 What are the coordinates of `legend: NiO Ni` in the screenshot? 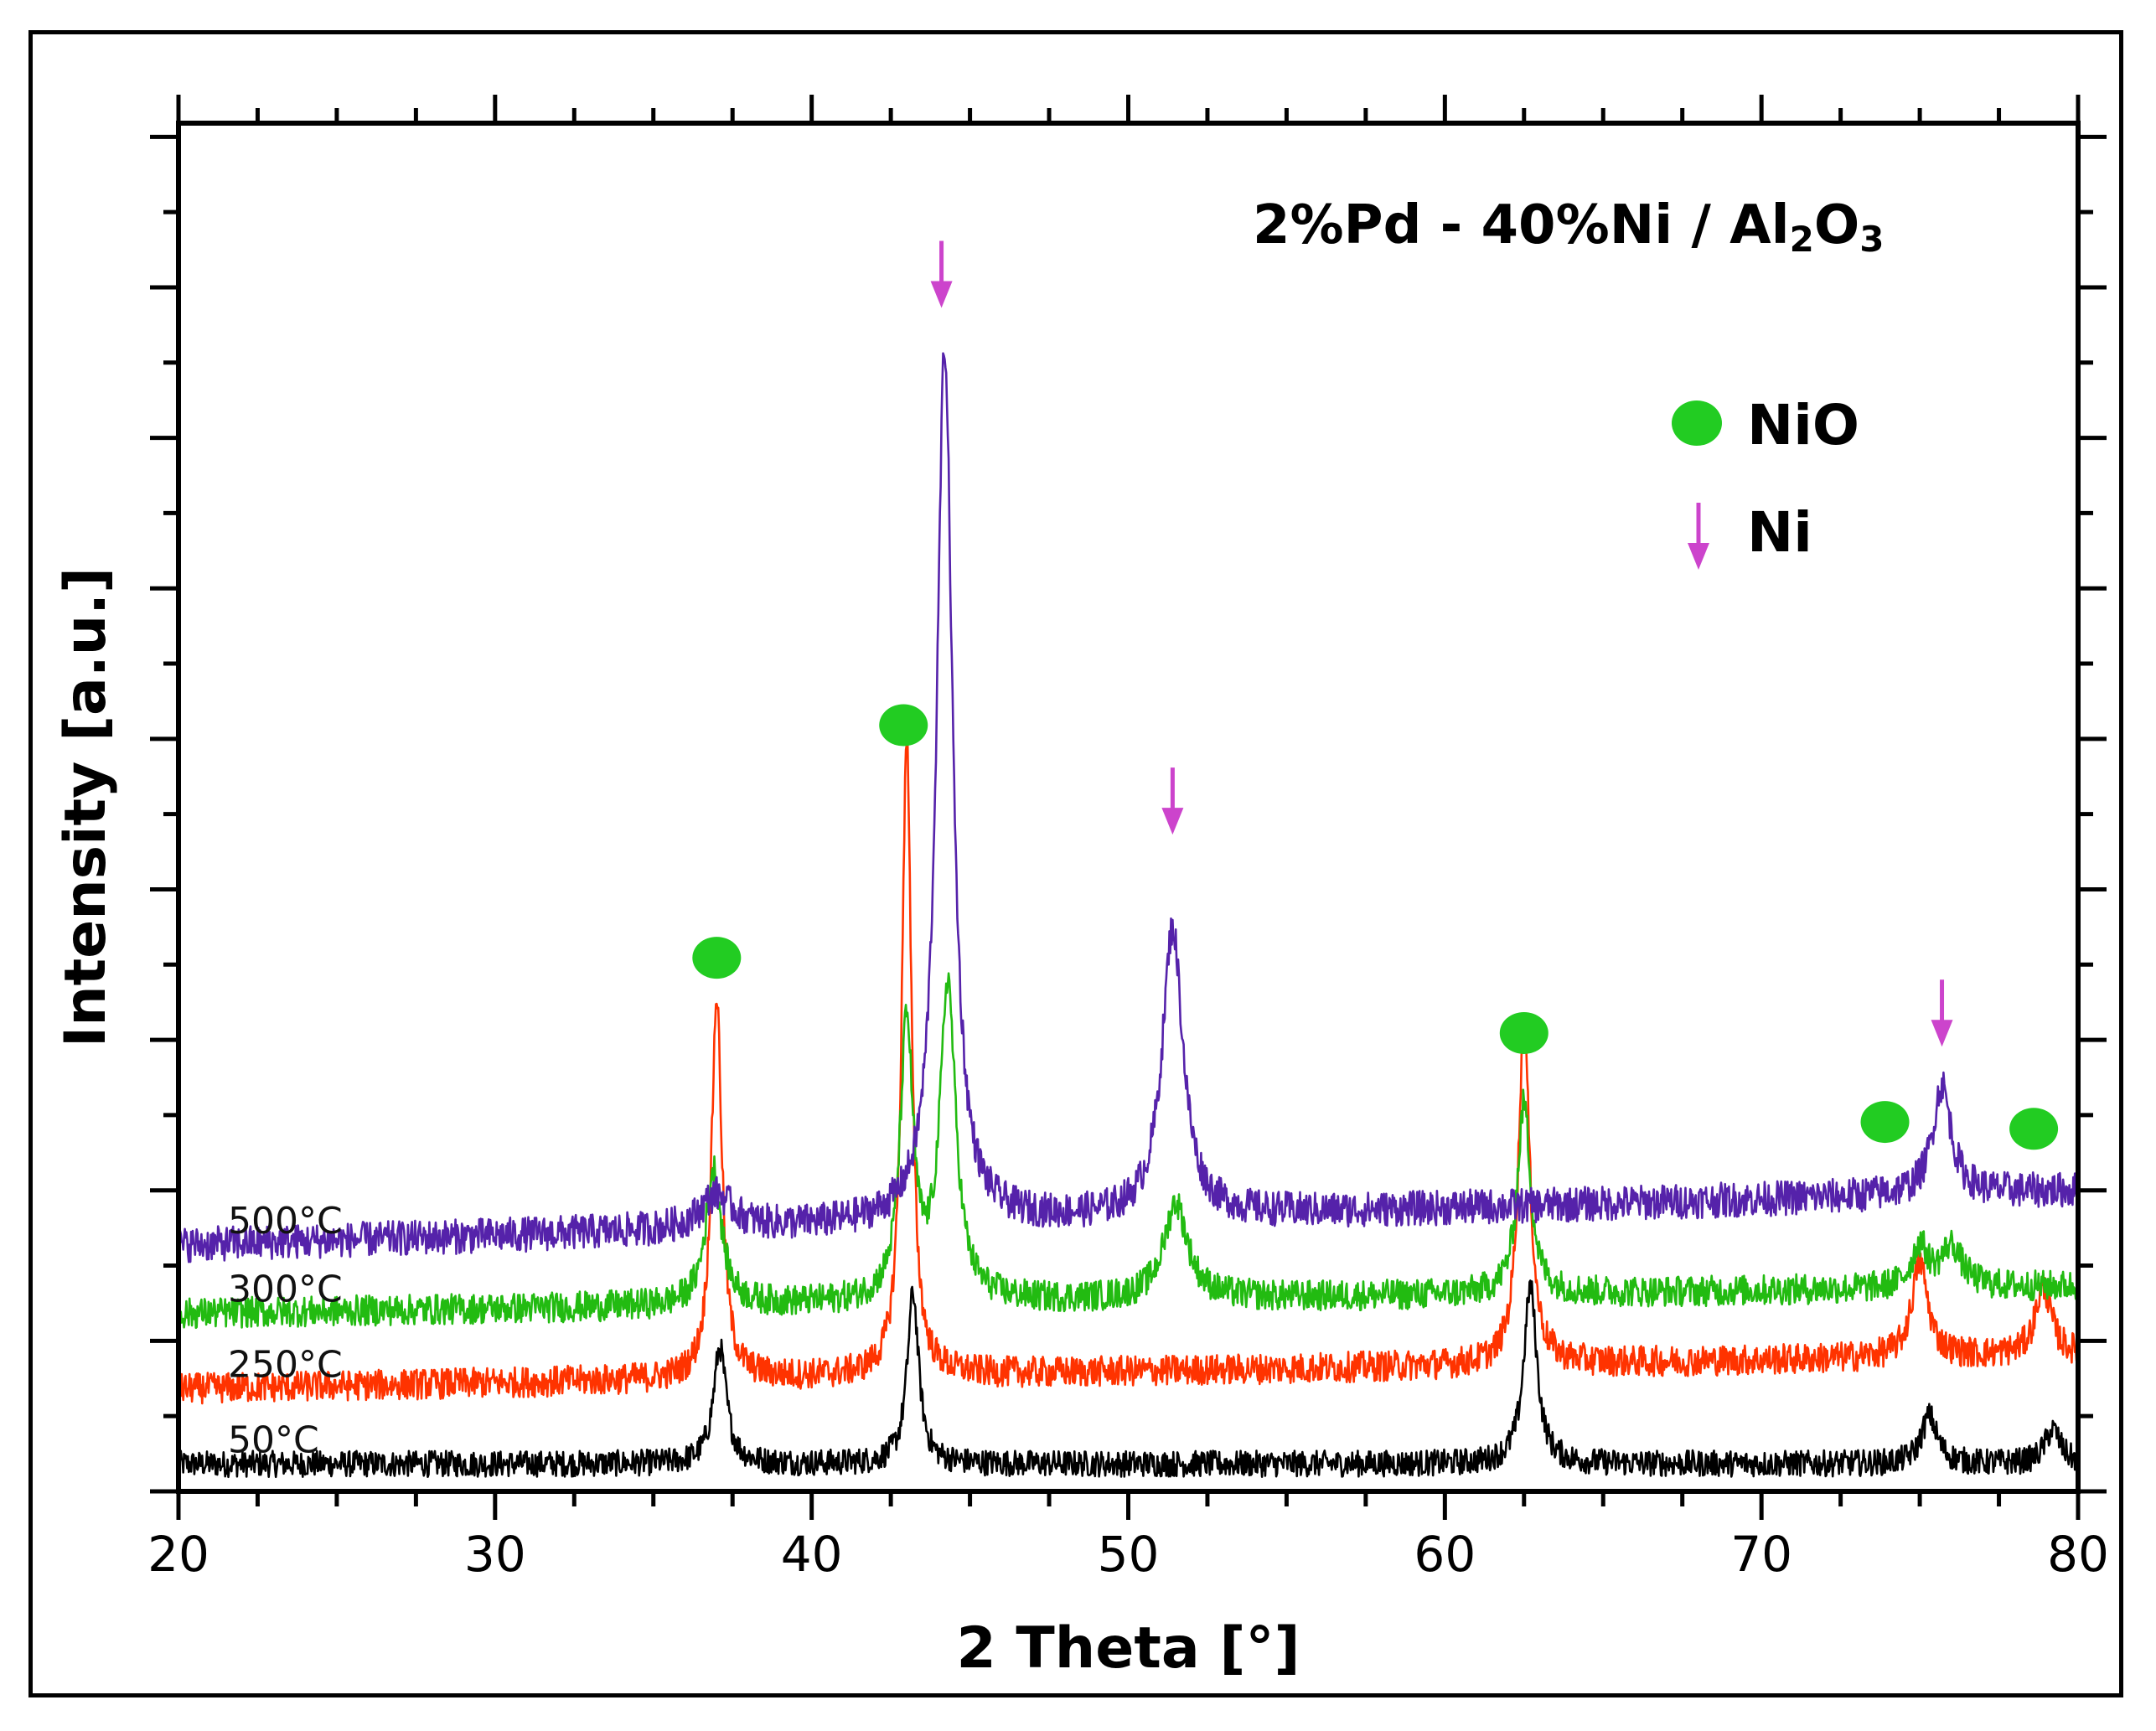 It's located at (1766, 481).